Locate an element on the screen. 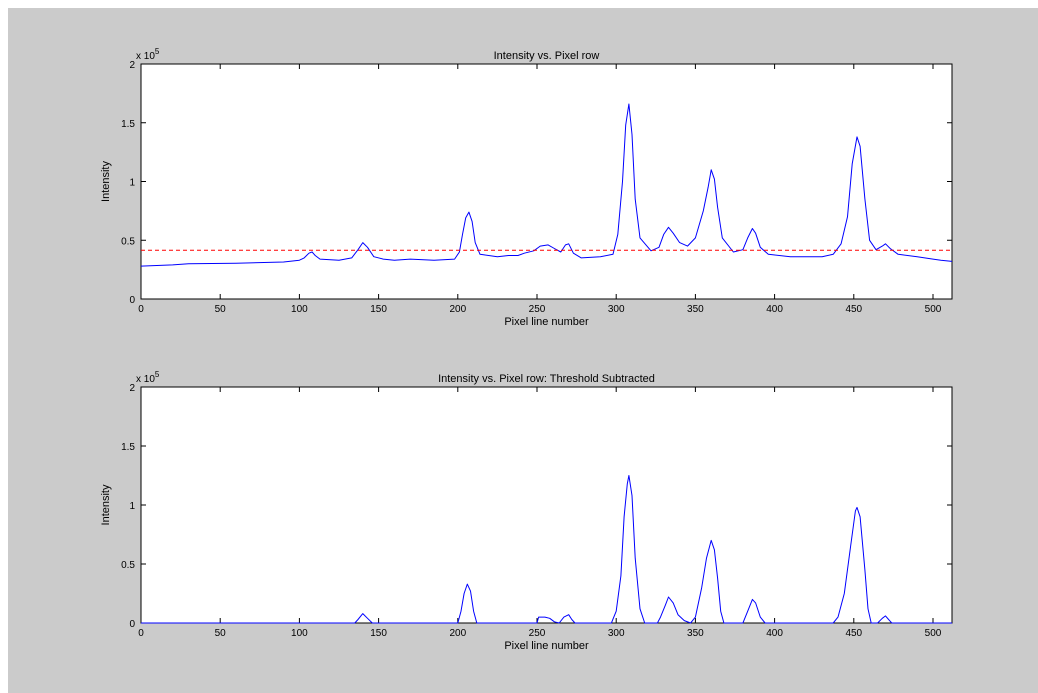  chart1-y-tick-label: 0 is located at coordinates (132, 300).